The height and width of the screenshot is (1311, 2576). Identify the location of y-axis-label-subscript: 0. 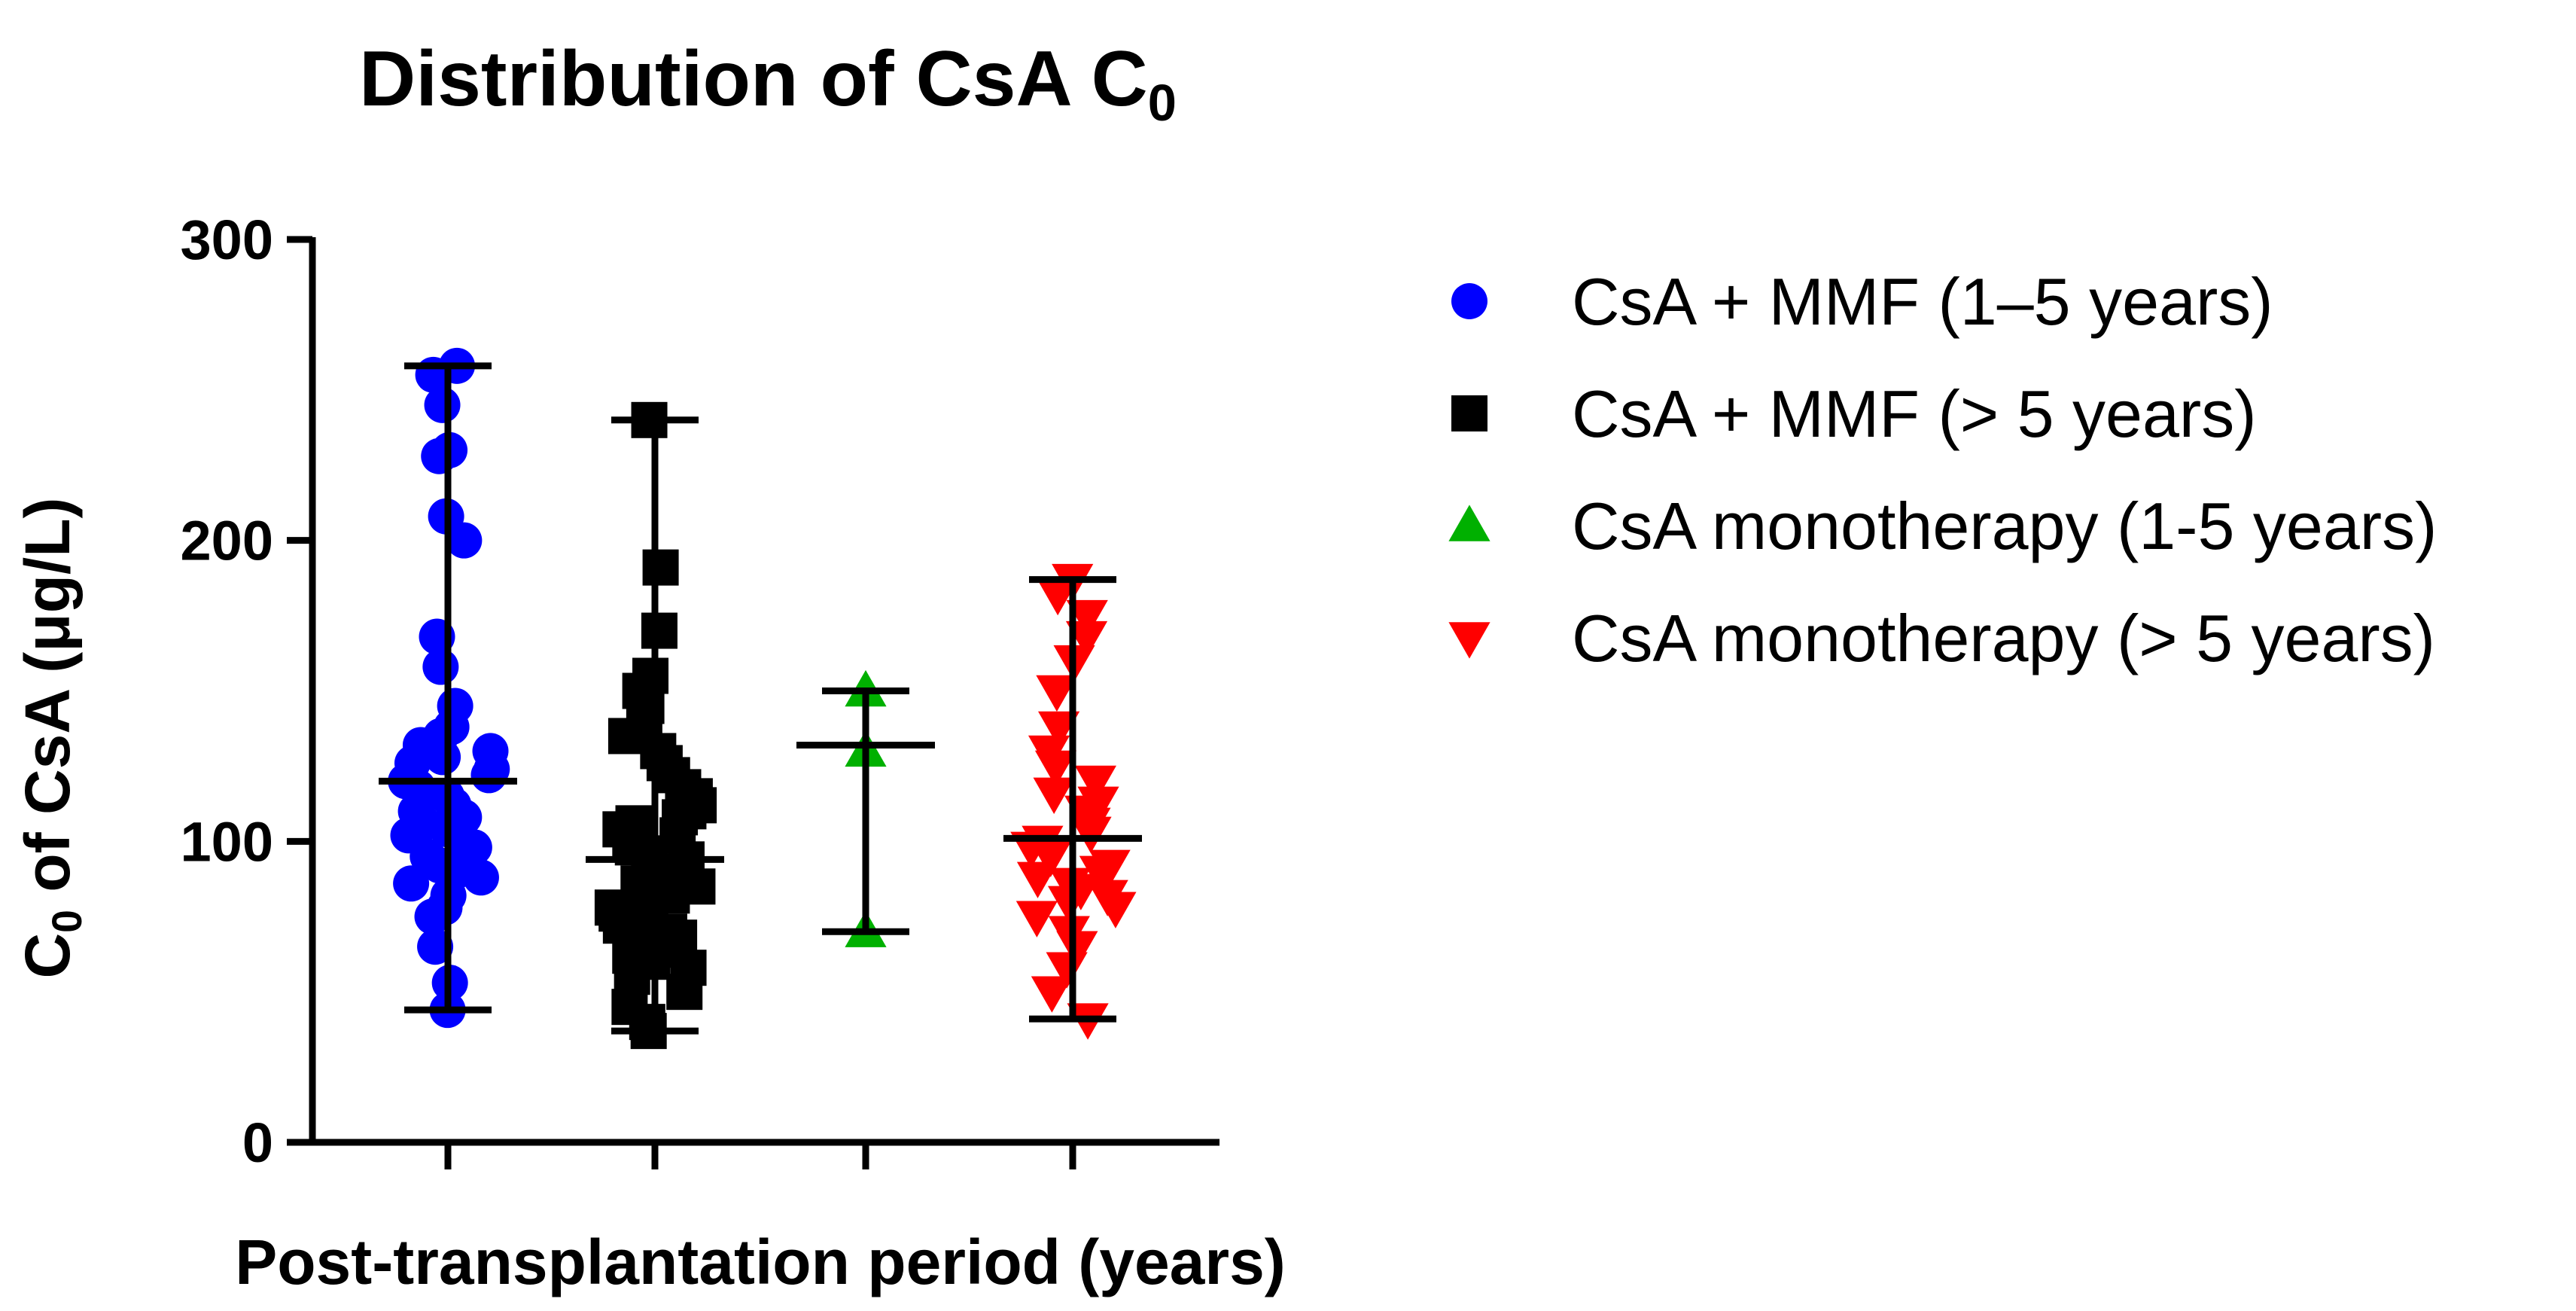
(67, 921).